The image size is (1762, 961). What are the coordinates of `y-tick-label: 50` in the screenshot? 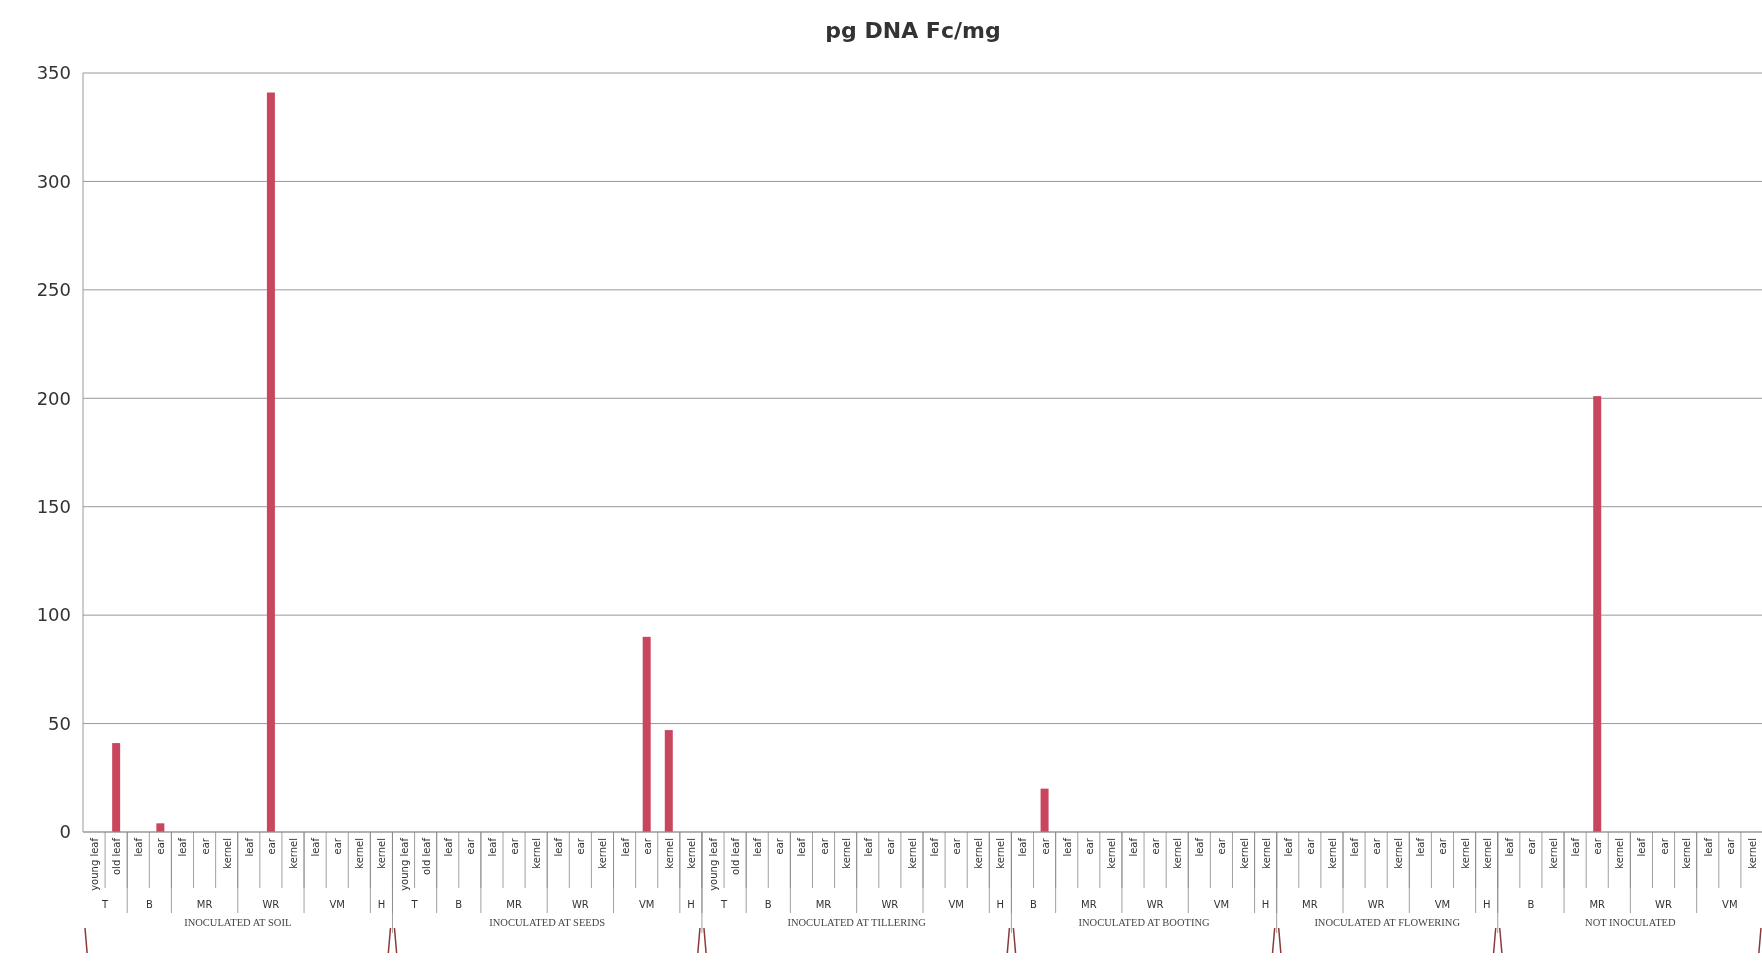 It's located at (59, 723).